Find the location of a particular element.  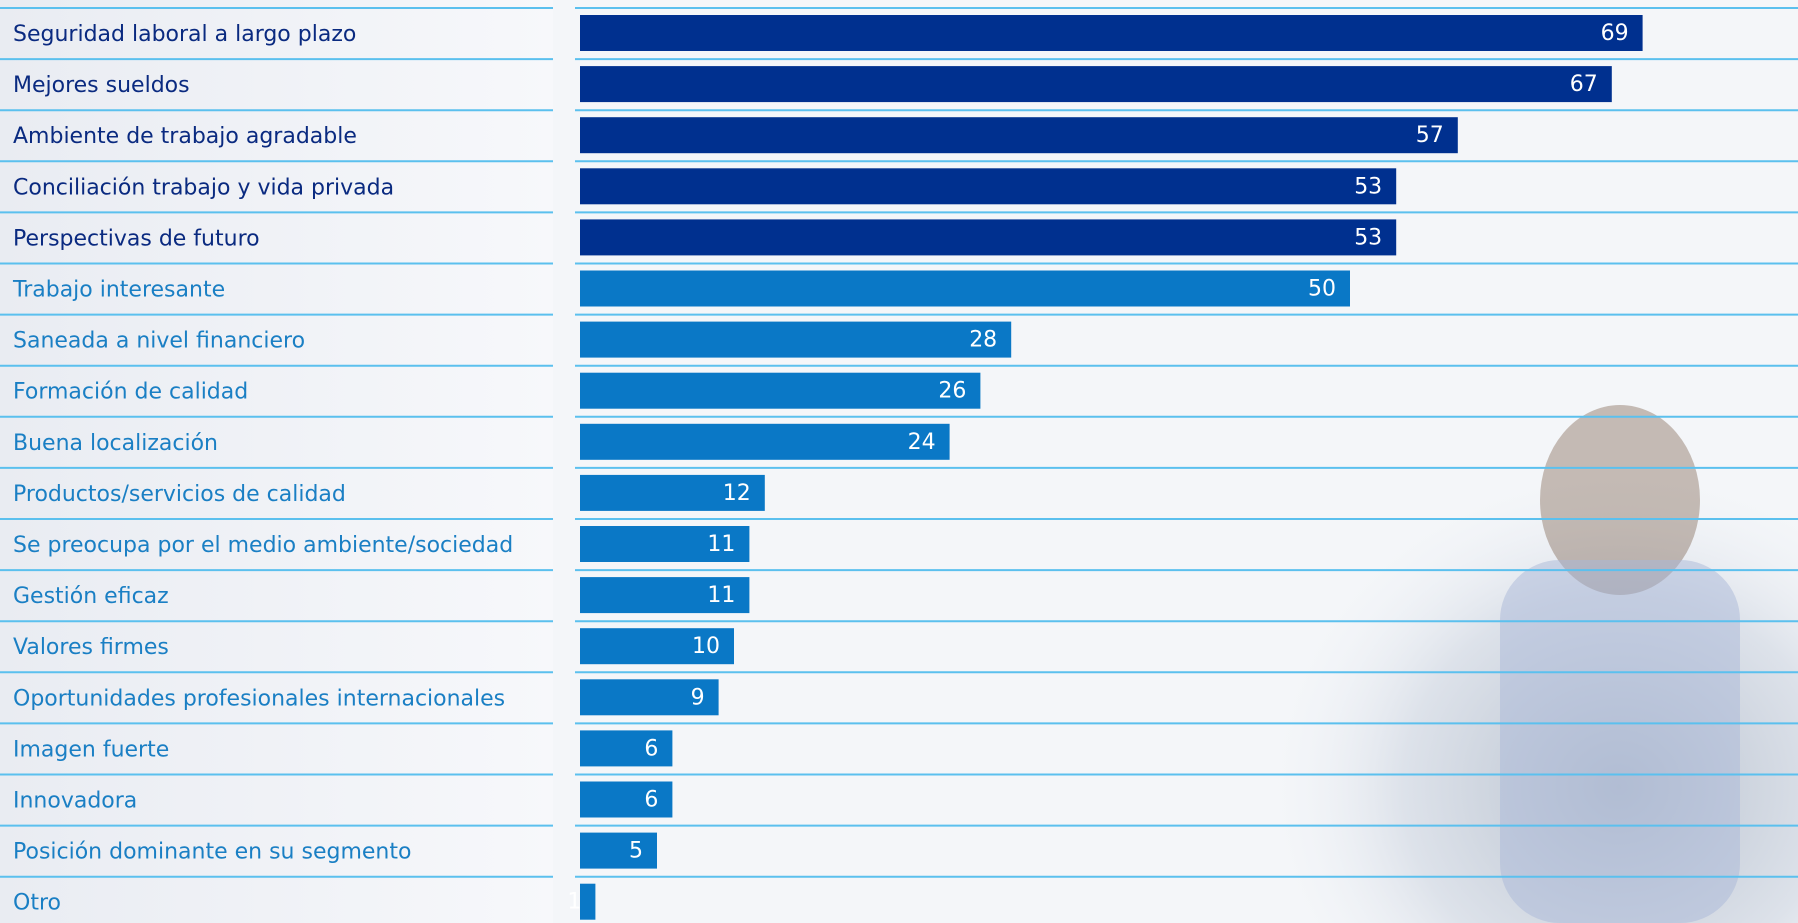

category-label: Formación de calidad is located at coordinates (130, 392).